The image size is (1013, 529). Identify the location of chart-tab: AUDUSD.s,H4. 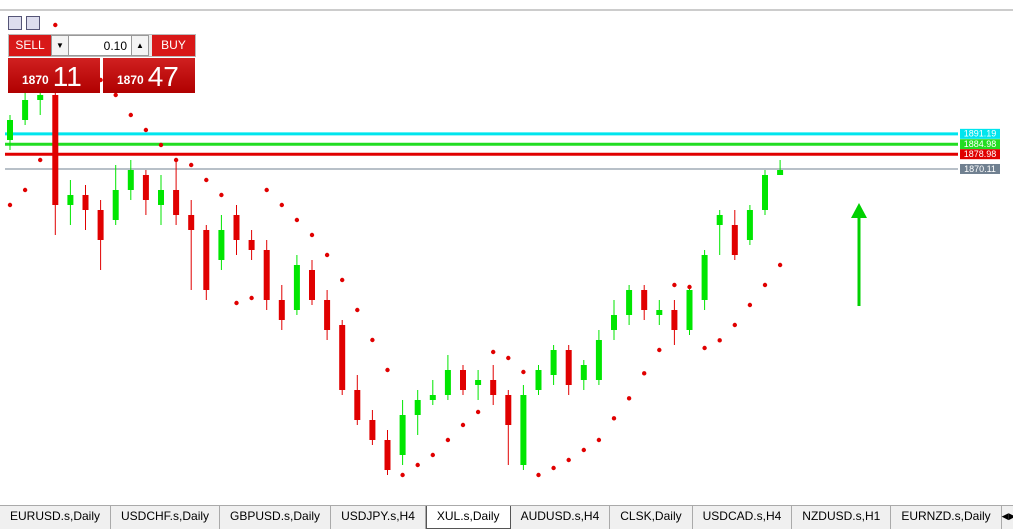
(561, 517).